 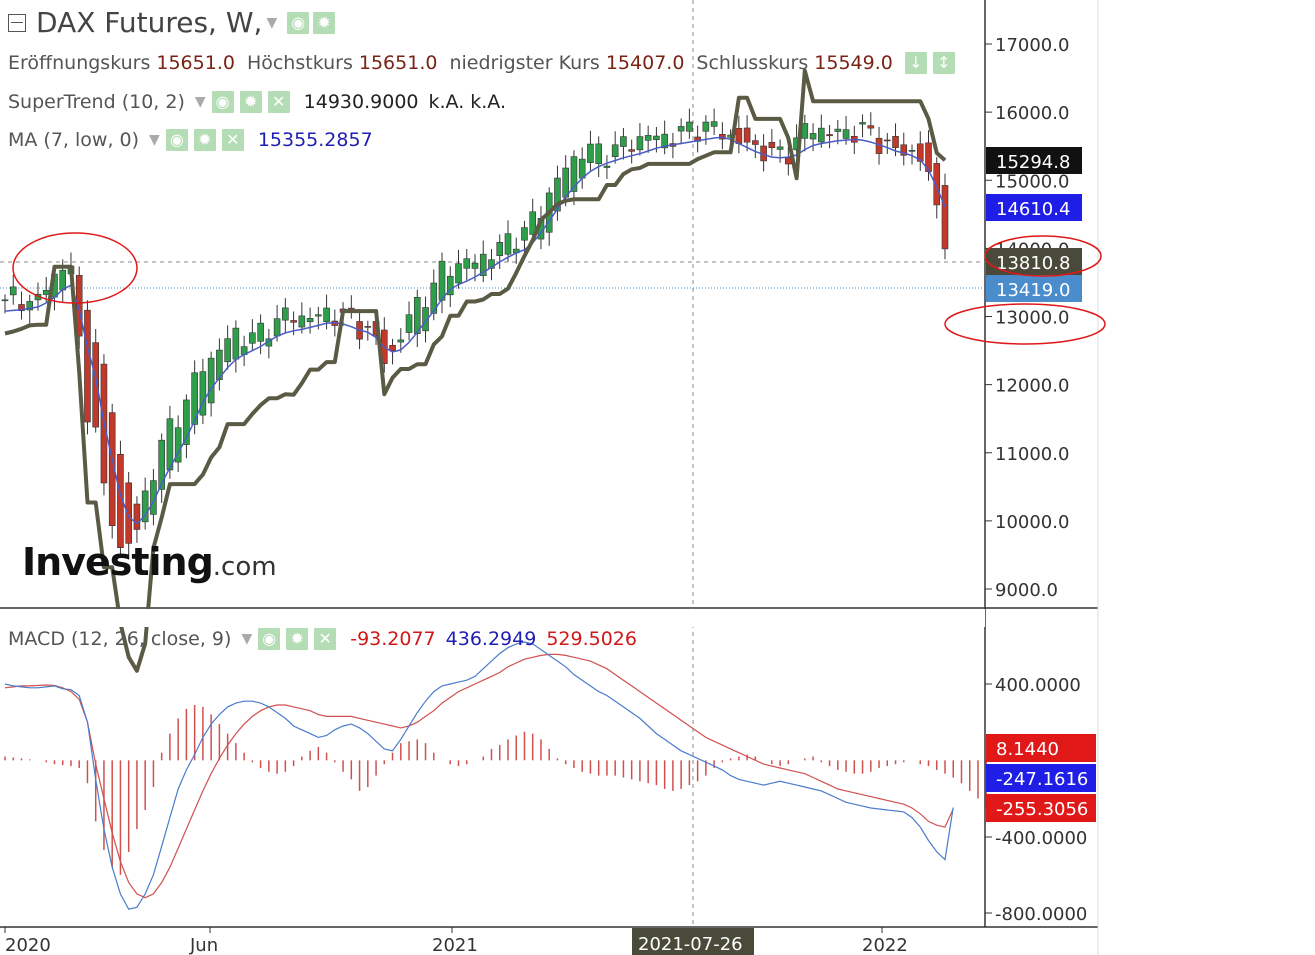 What do you see at coordinates (299, 63) in the screenshot?
I see `ohlc-high-label: Höchstkurs` at bounding box center [299, 63].